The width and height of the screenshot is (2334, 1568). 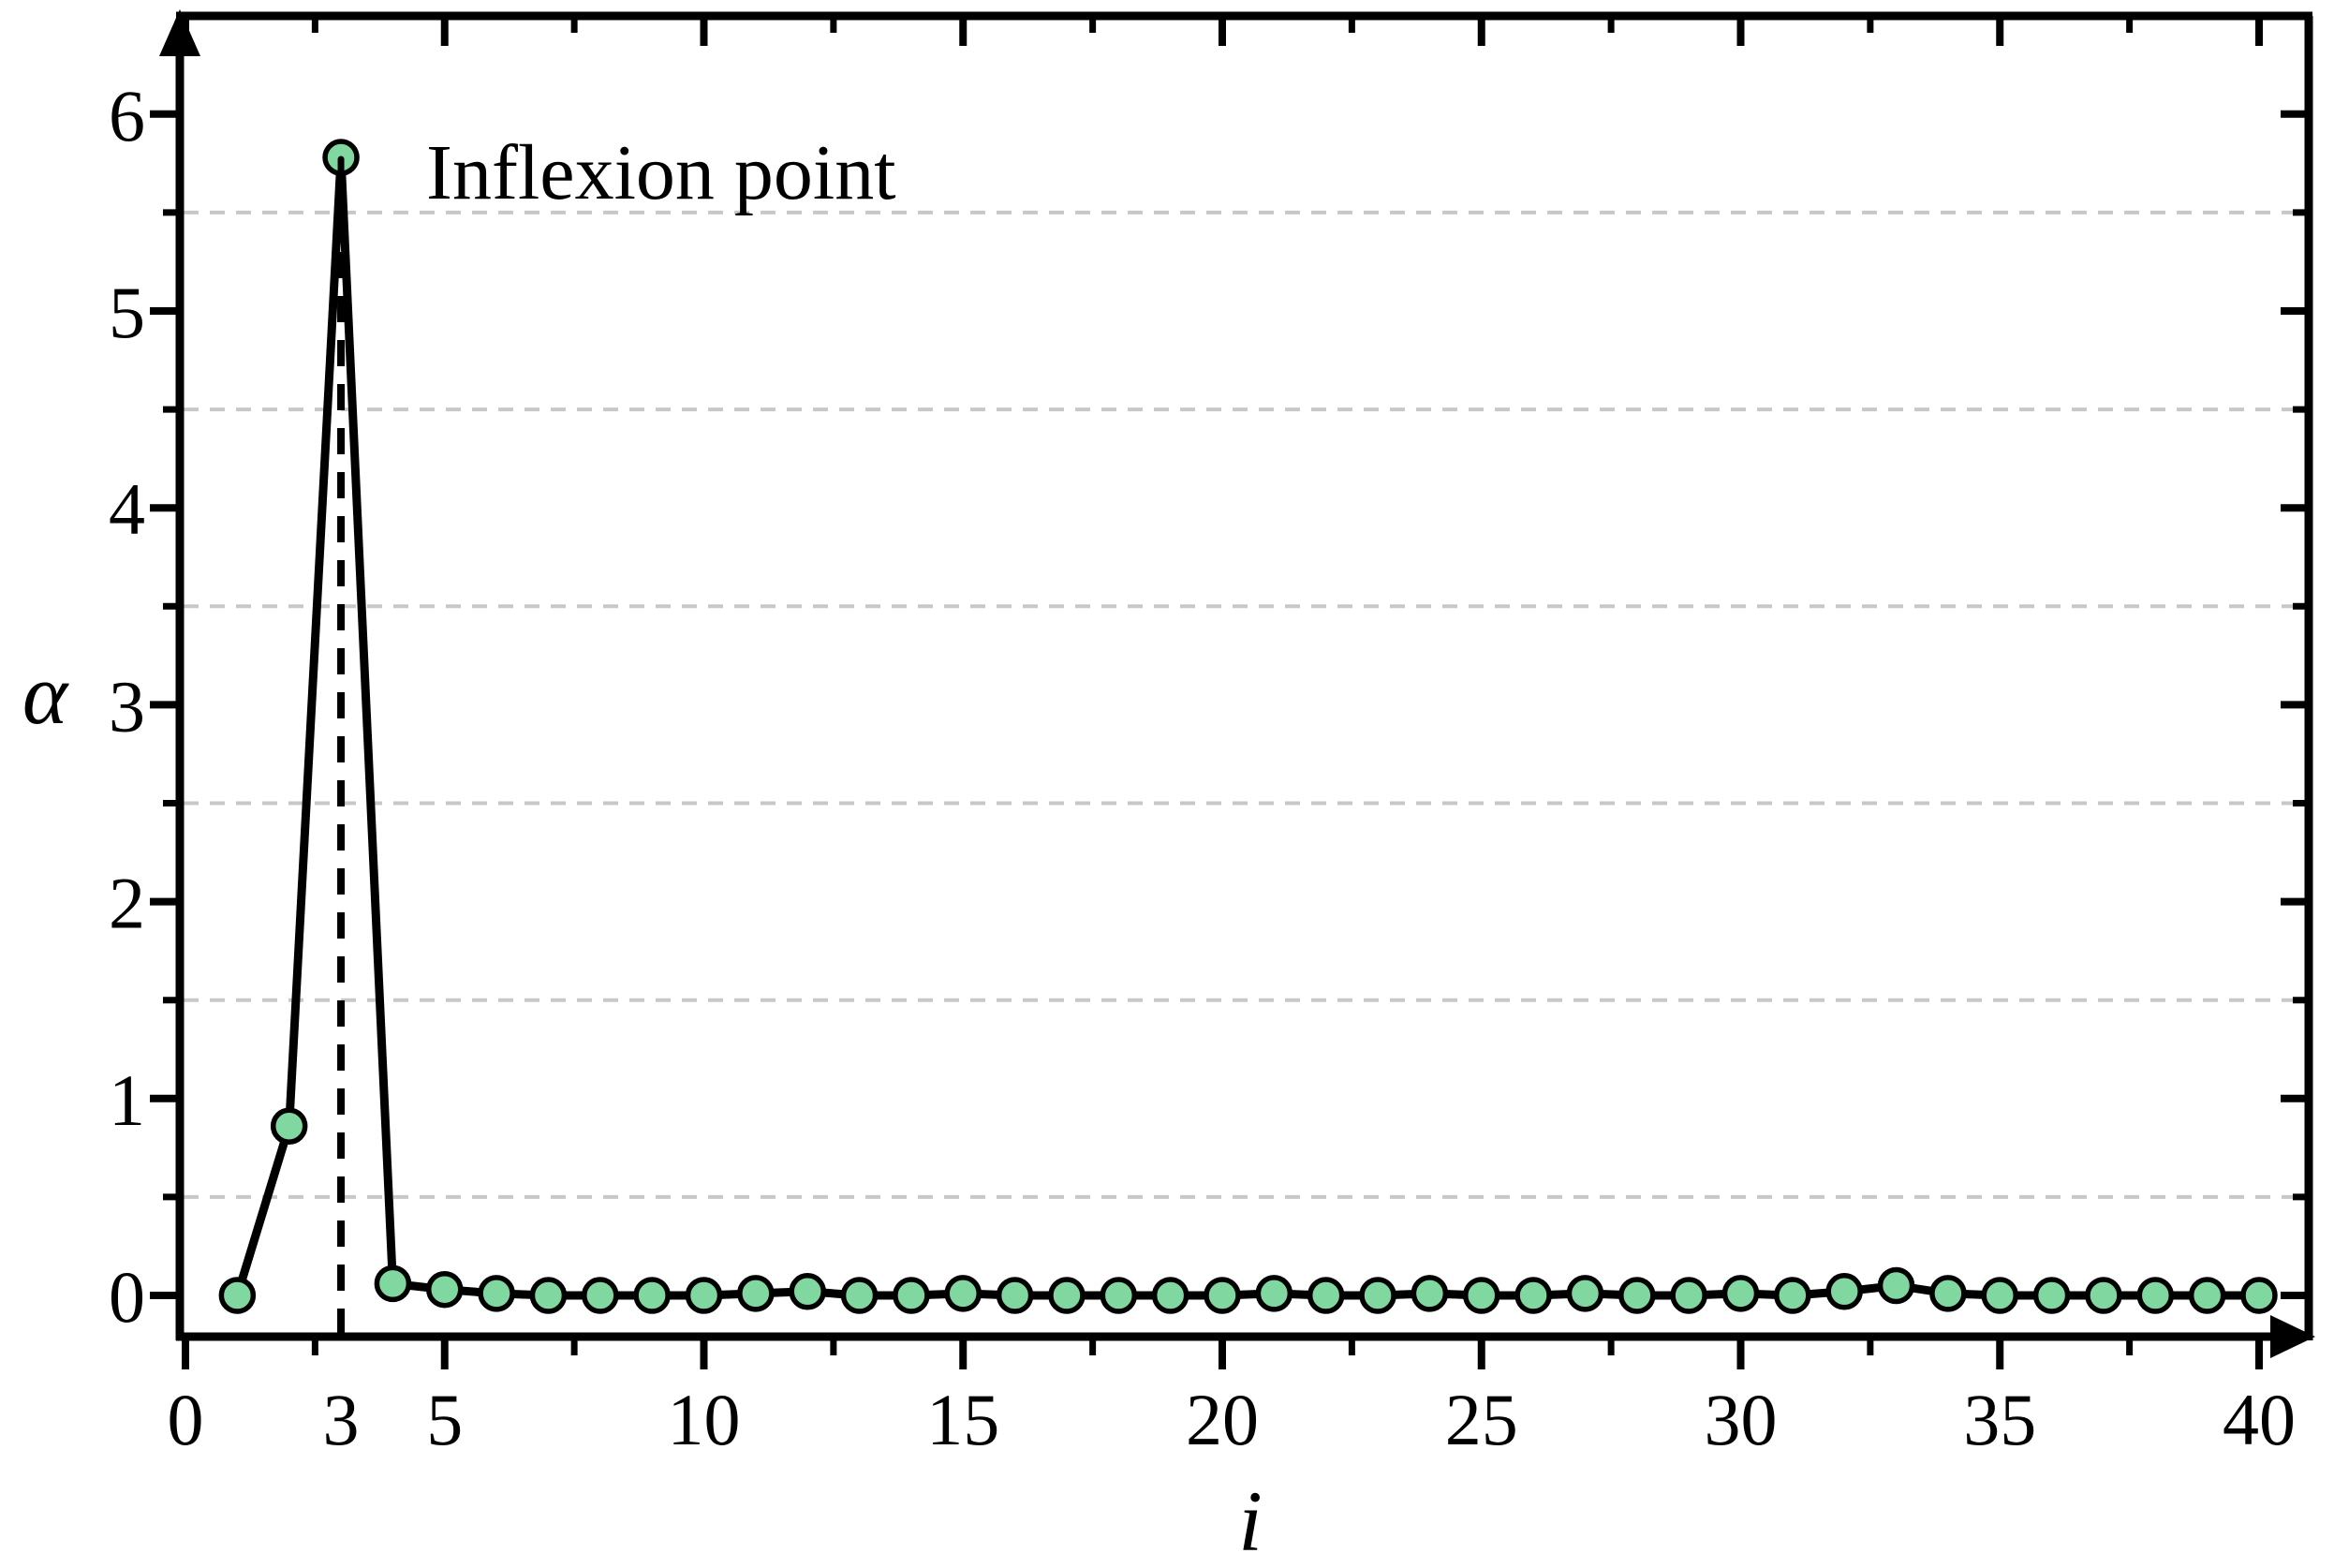 I want to click on y-tick-label: 3, so click(x=127, y=706).